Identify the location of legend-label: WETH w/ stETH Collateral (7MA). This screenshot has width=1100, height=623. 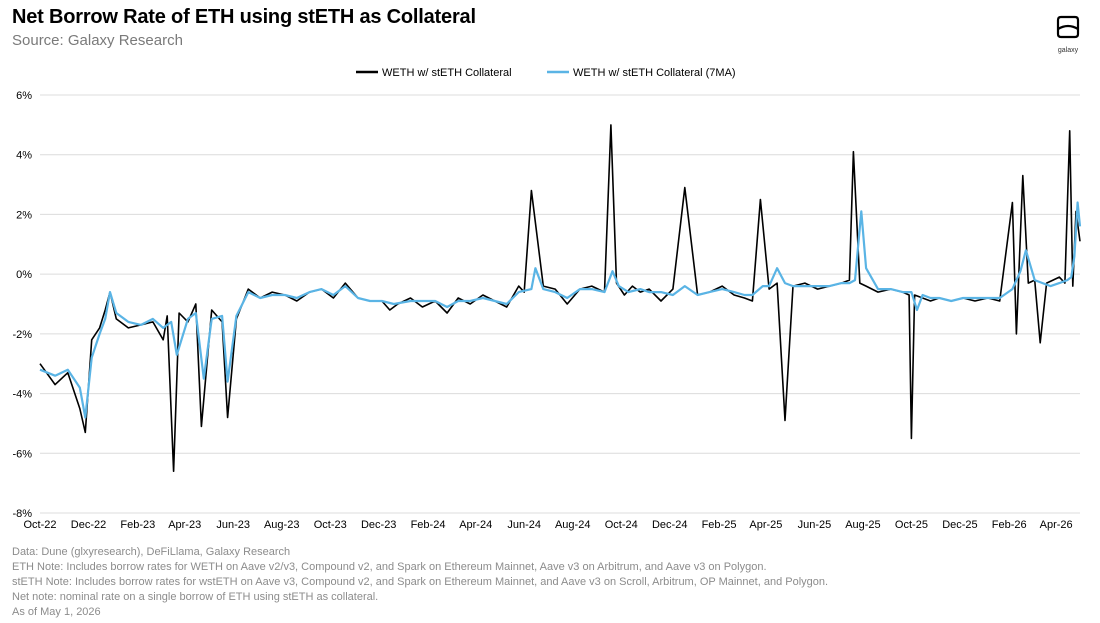
(654, 73).